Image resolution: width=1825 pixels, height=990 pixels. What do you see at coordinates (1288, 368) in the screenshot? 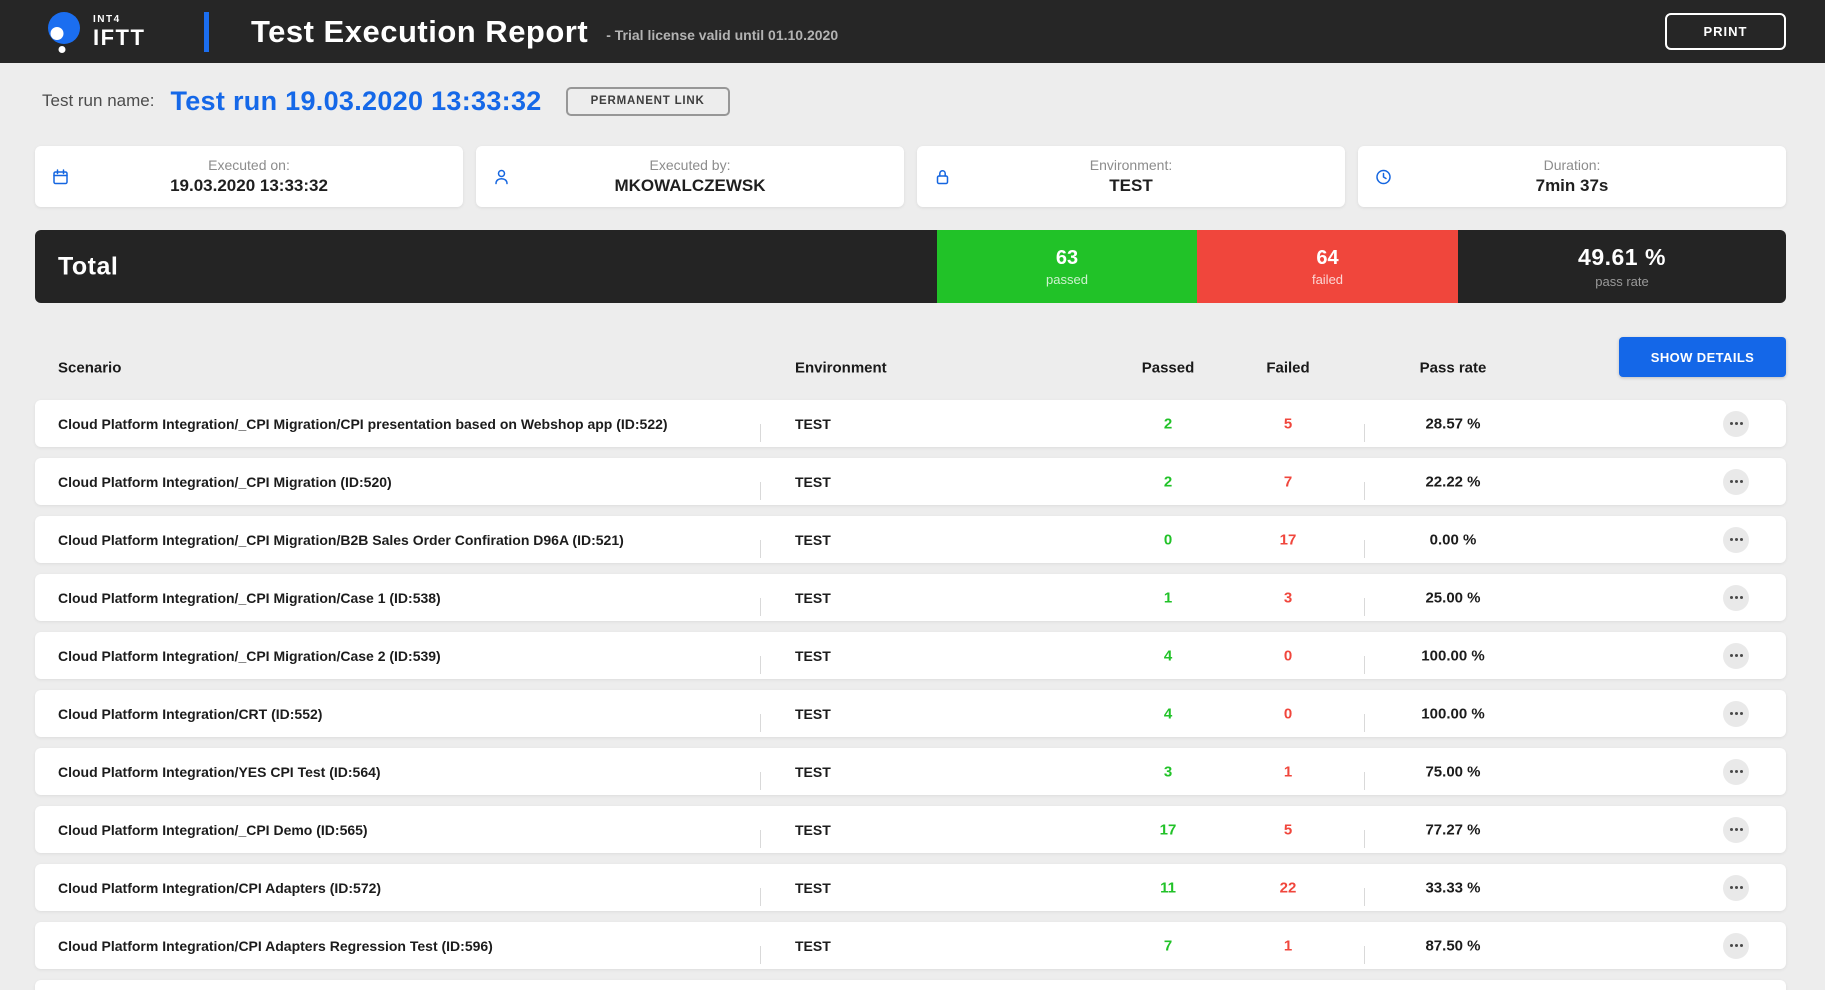
I see `header-failed: Failed` at bounding box center [1288, 368].